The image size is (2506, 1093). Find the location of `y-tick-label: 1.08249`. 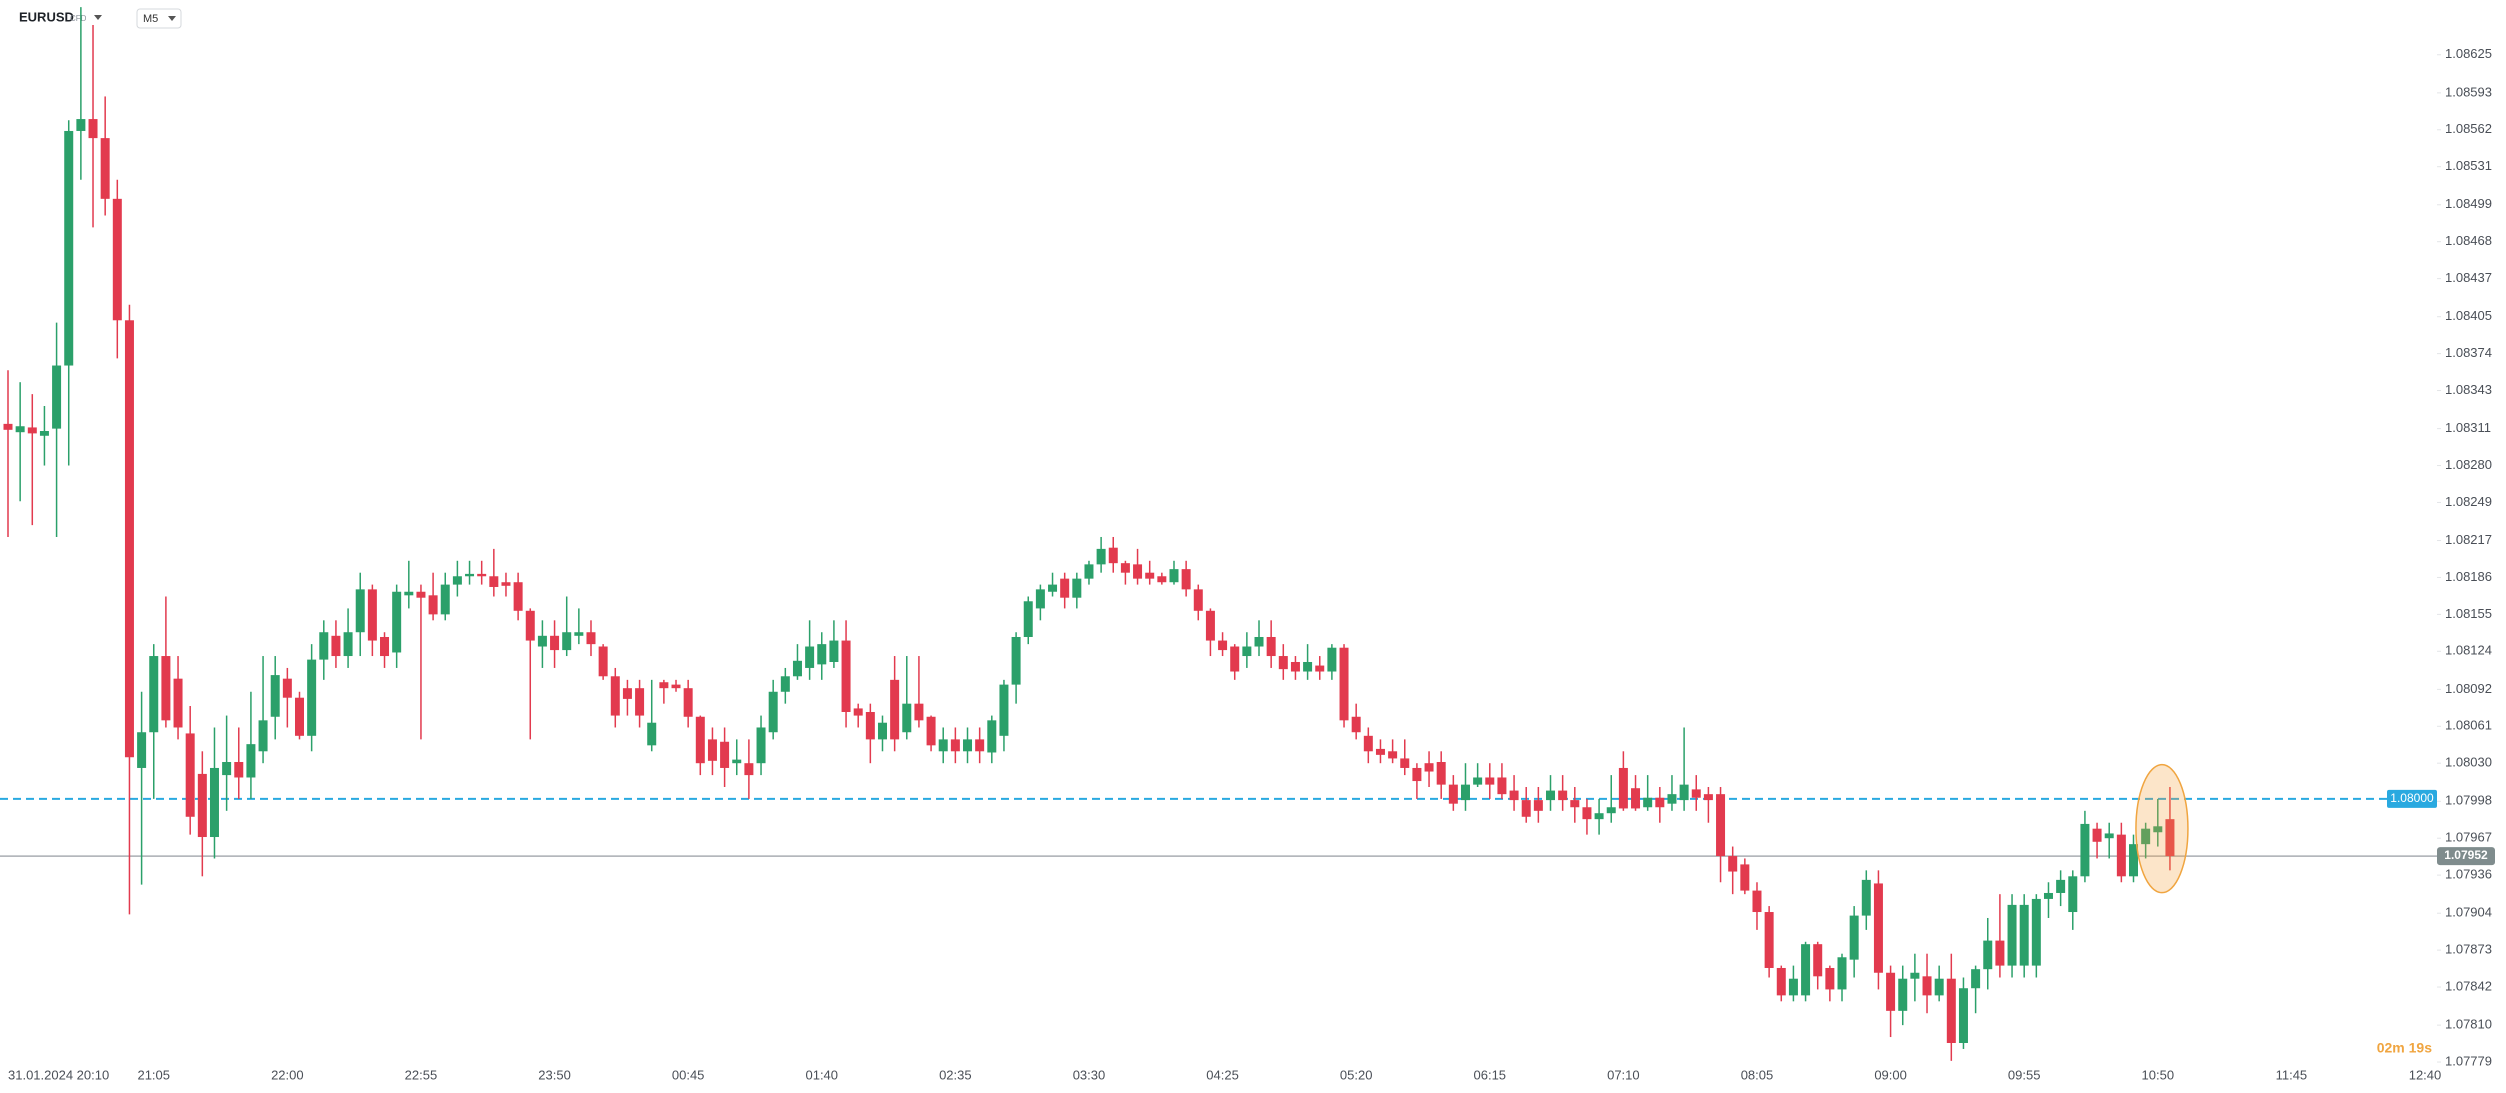

y-tick-label: 1.08249 is located at coordinates (2468, 501).